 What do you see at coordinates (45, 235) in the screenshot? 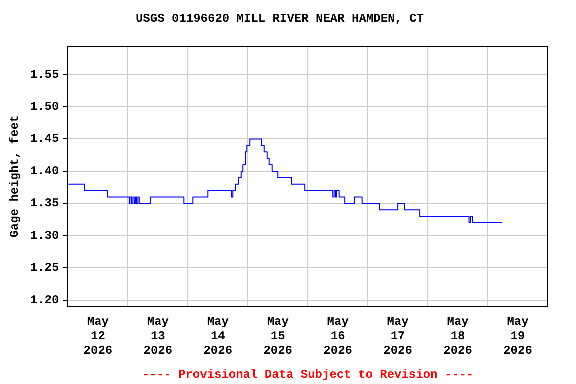
I see `y-tick-label: 1.30` at bounding box center [45, 235].